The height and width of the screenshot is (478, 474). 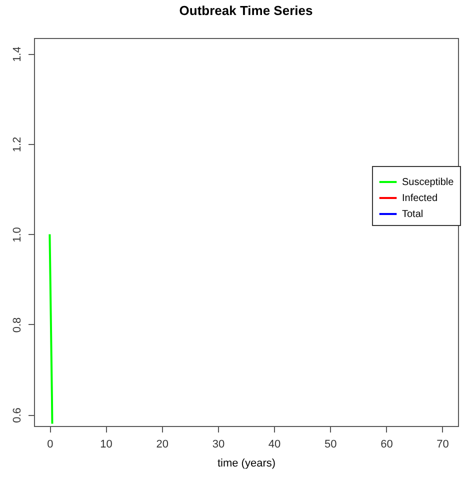 What do you see at coordinates (106, 444) in the screenshot?
I see `x-tick-label: 10` at bounding box center [106, 444].